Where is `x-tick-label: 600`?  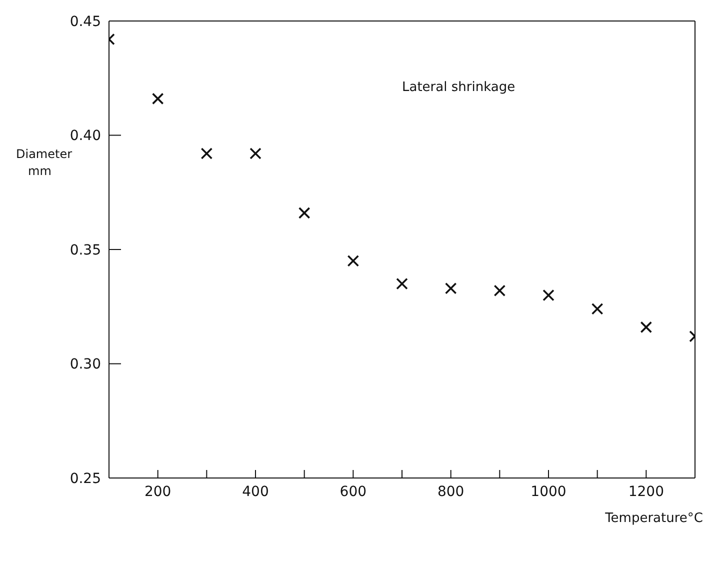 x-tick-label: 600 is located at coordinates (353, 492).